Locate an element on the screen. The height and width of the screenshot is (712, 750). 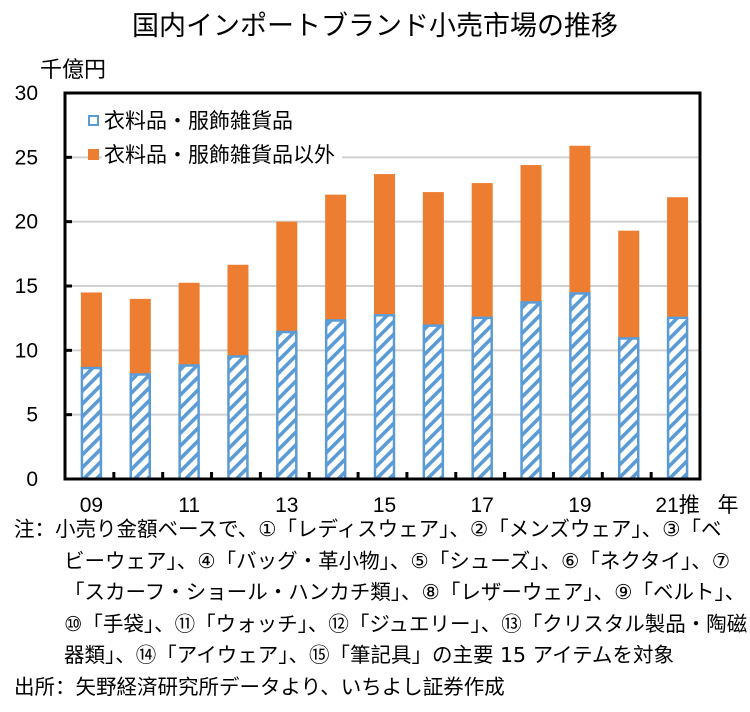
x-tick-label: 19 is located at coordinates (579, 505).